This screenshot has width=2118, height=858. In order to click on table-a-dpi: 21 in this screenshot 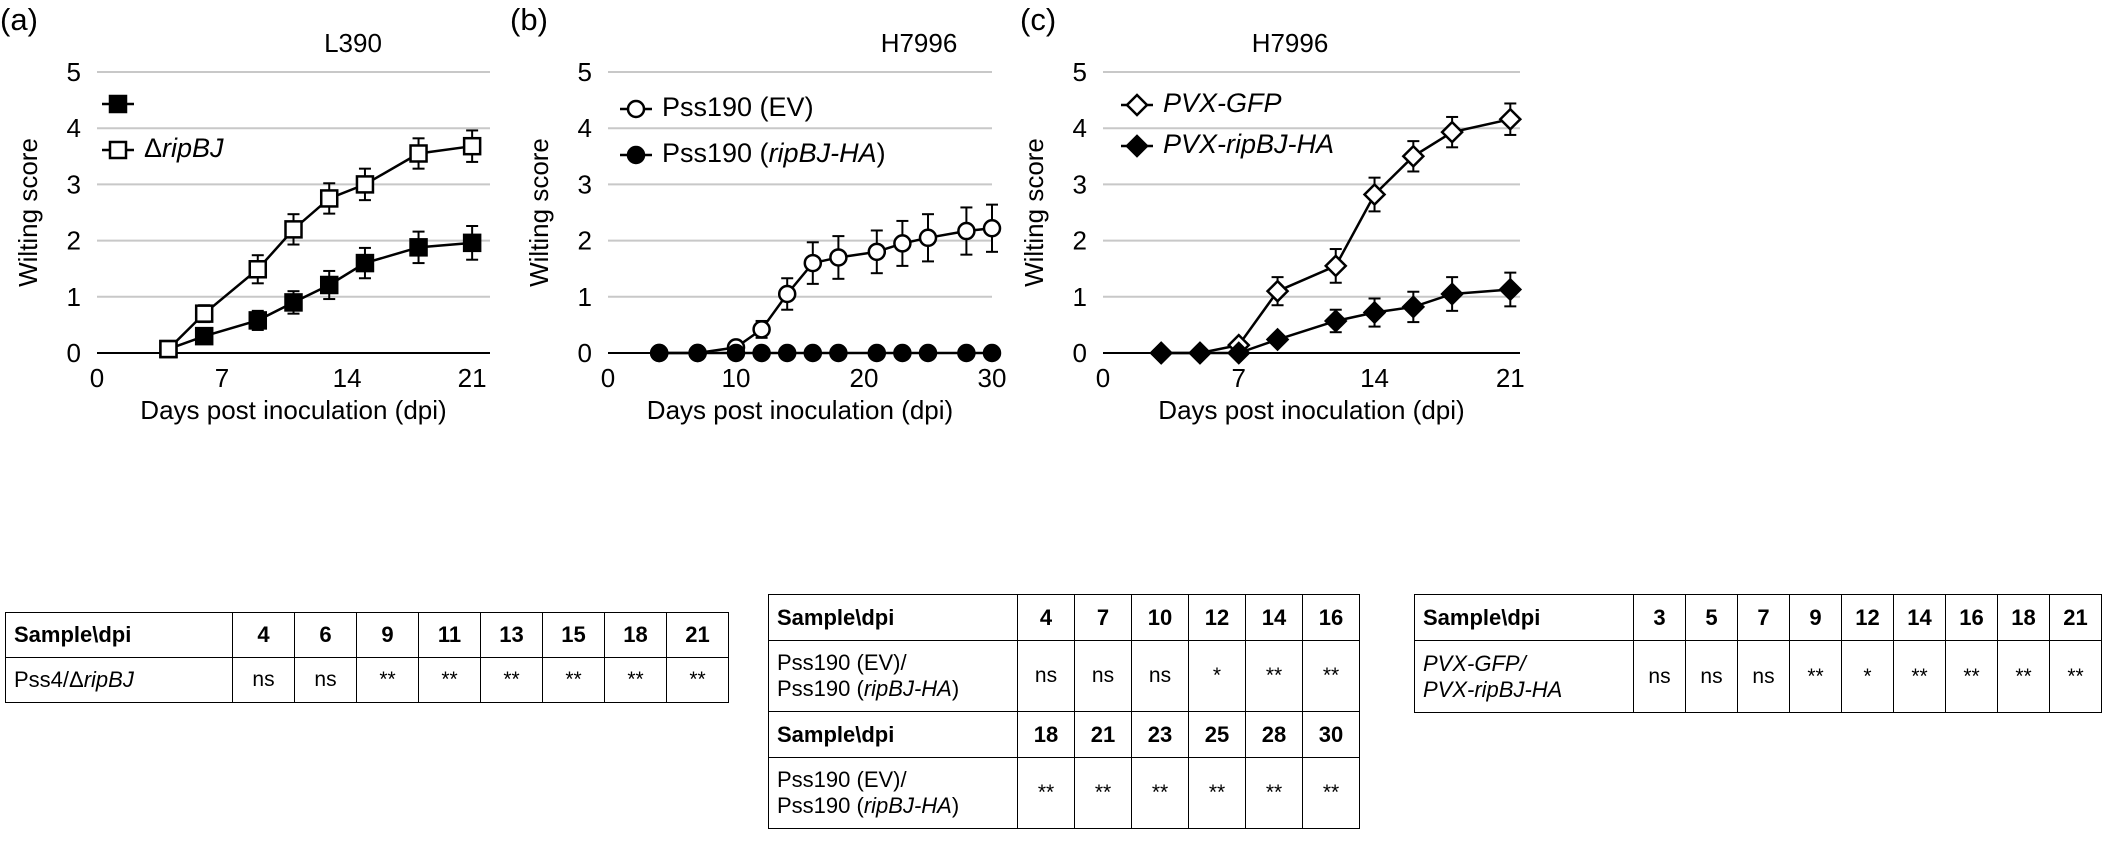, I will do `click(697, 635)`.